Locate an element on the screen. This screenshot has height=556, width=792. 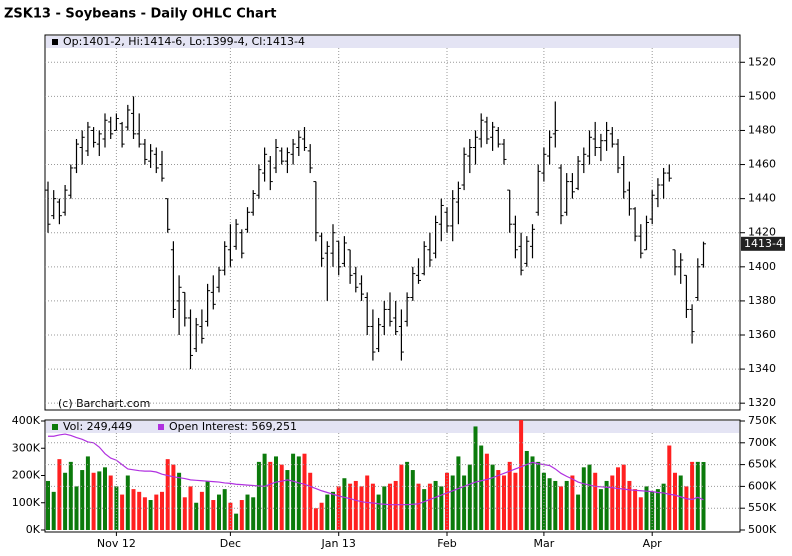
y-tick-label: 1480 is located at coordinates (762, 129).